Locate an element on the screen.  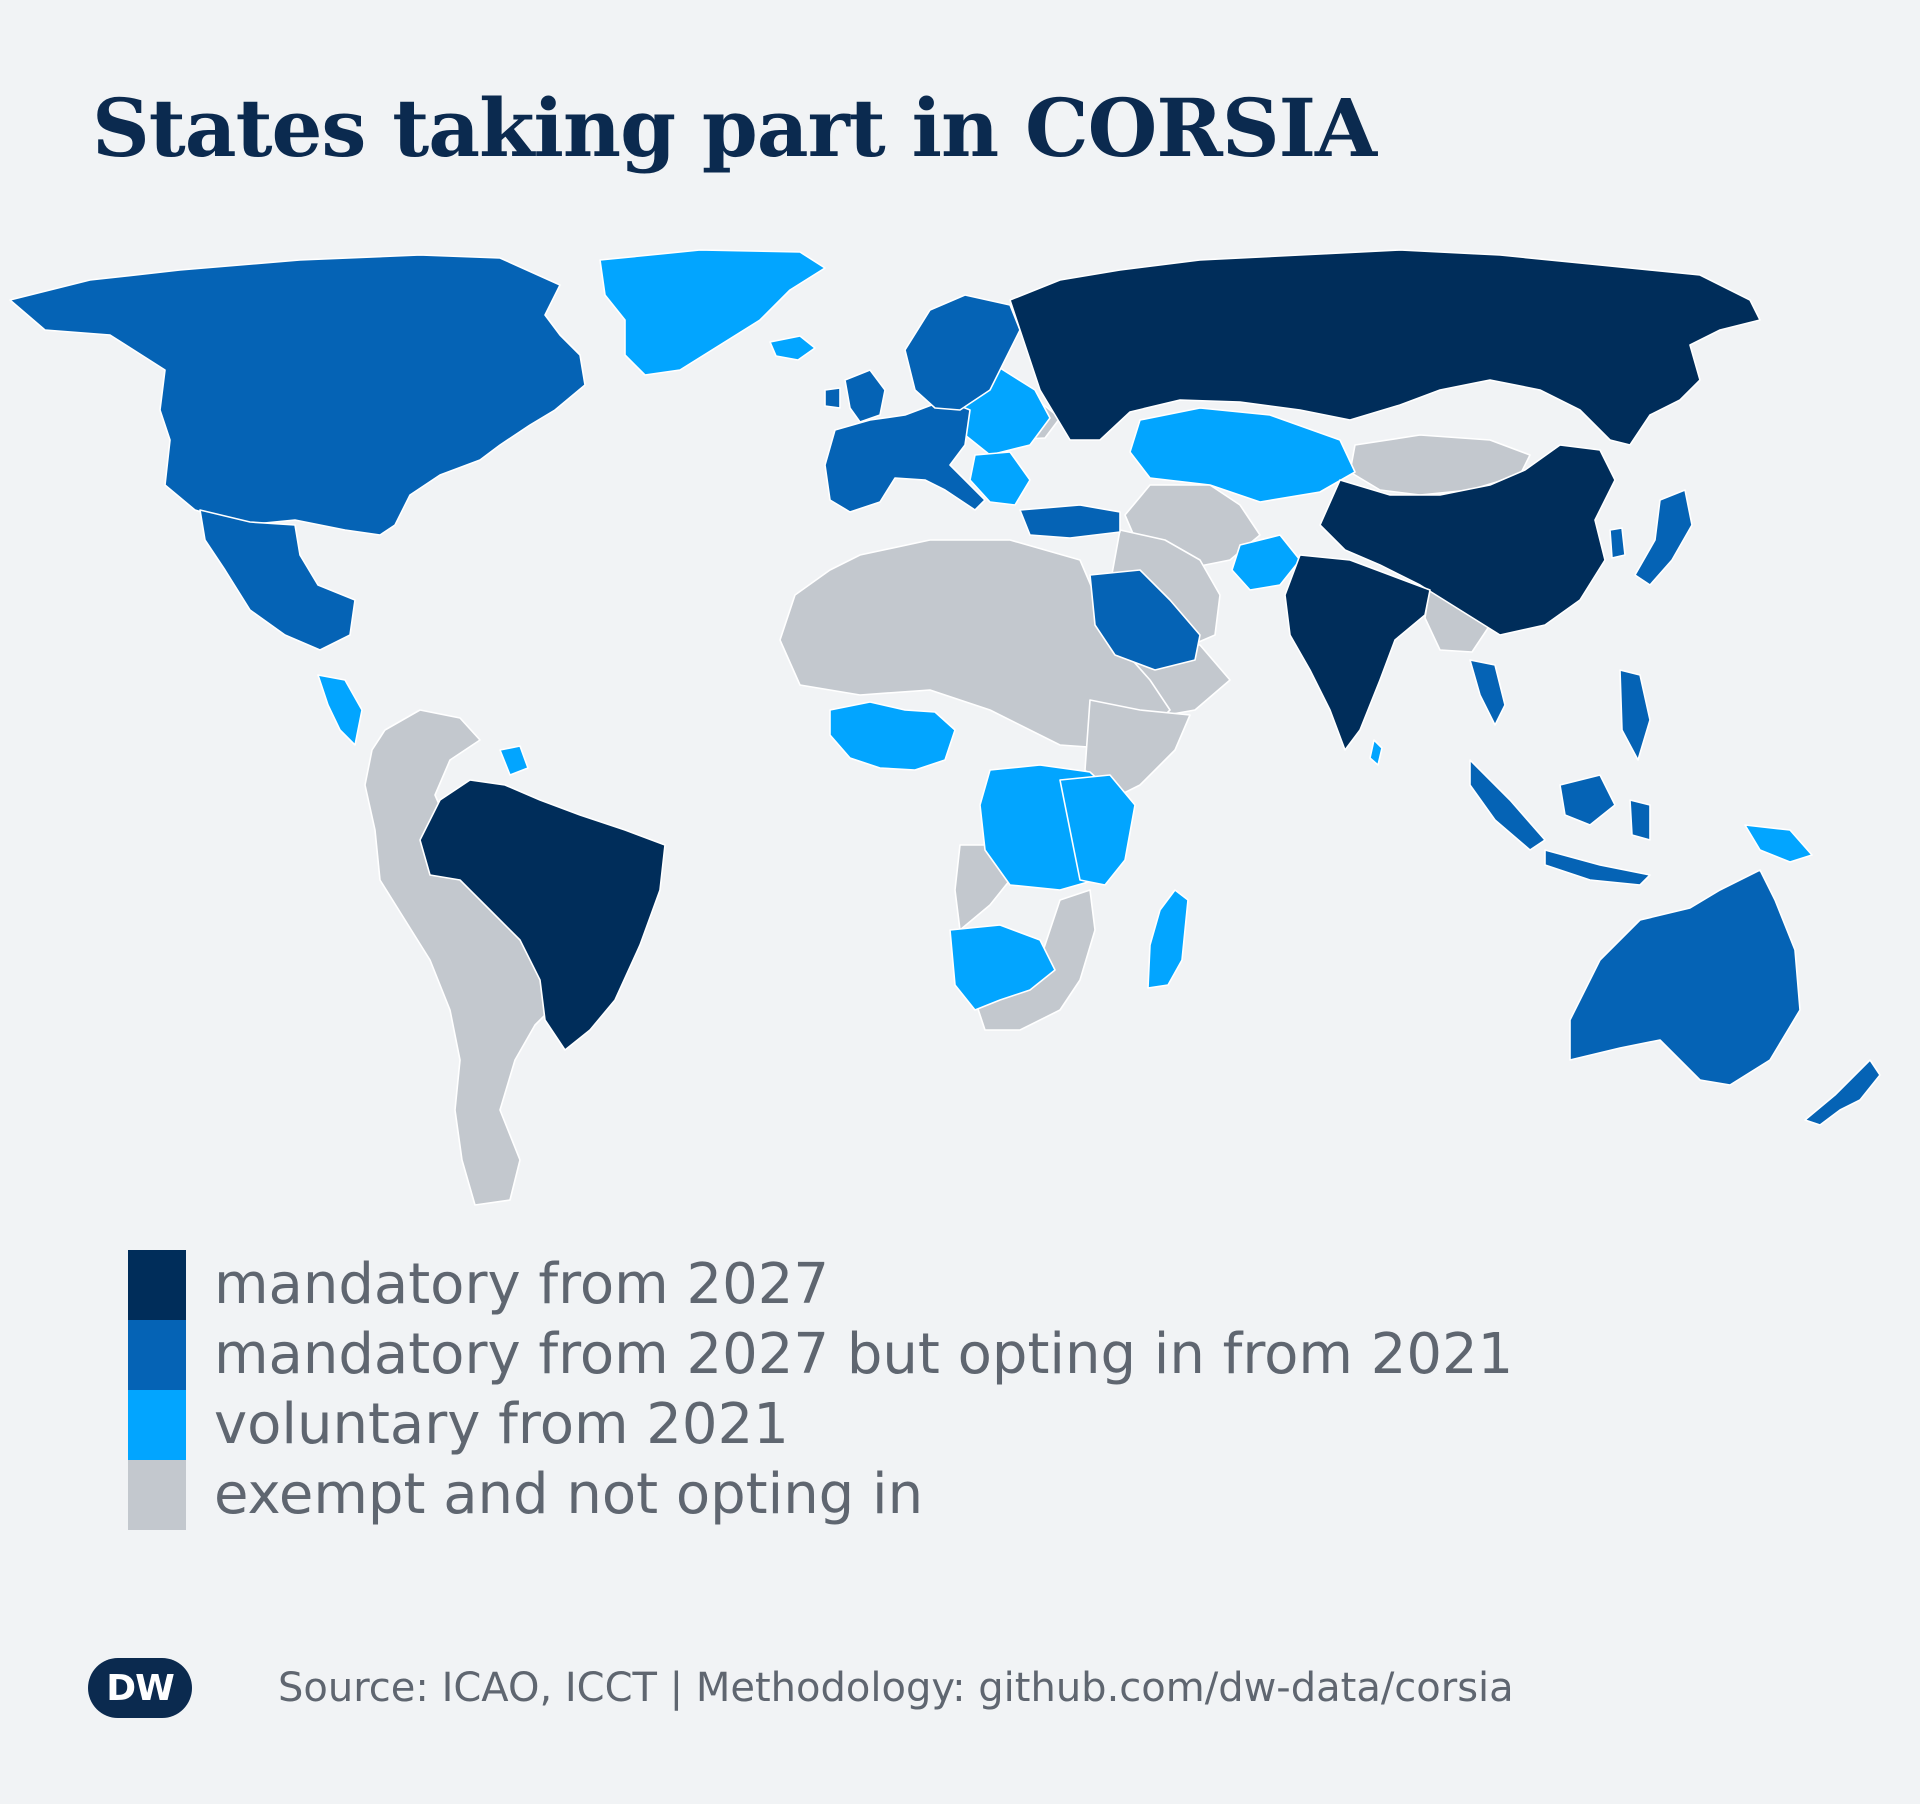
country-central-america-blue is located at coordinates (340, 710).